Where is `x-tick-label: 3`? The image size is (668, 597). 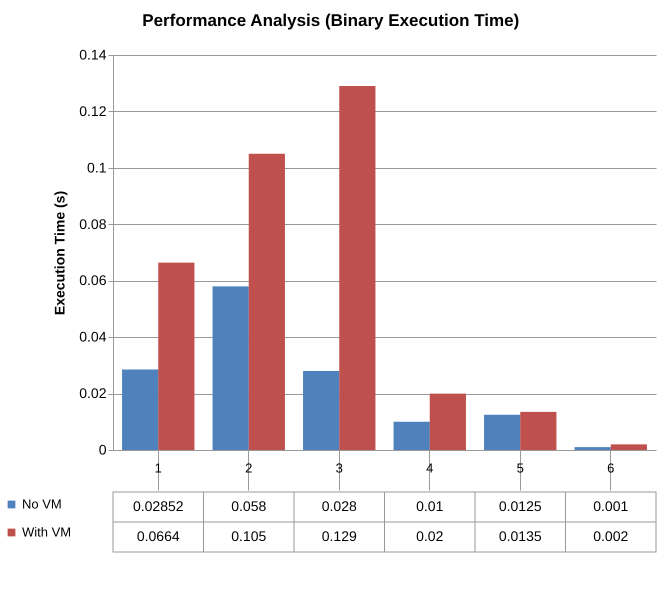 x-tick-label: 3 is located at coordinates (339, 468).